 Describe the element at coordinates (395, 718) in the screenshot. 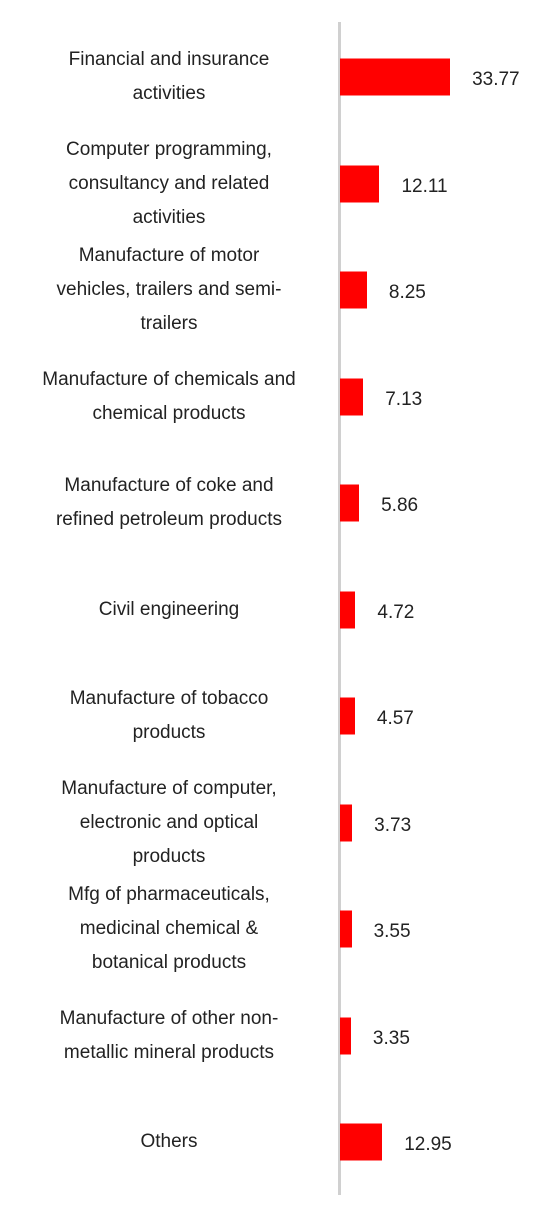

I see `value-label: 4.57` at that location.